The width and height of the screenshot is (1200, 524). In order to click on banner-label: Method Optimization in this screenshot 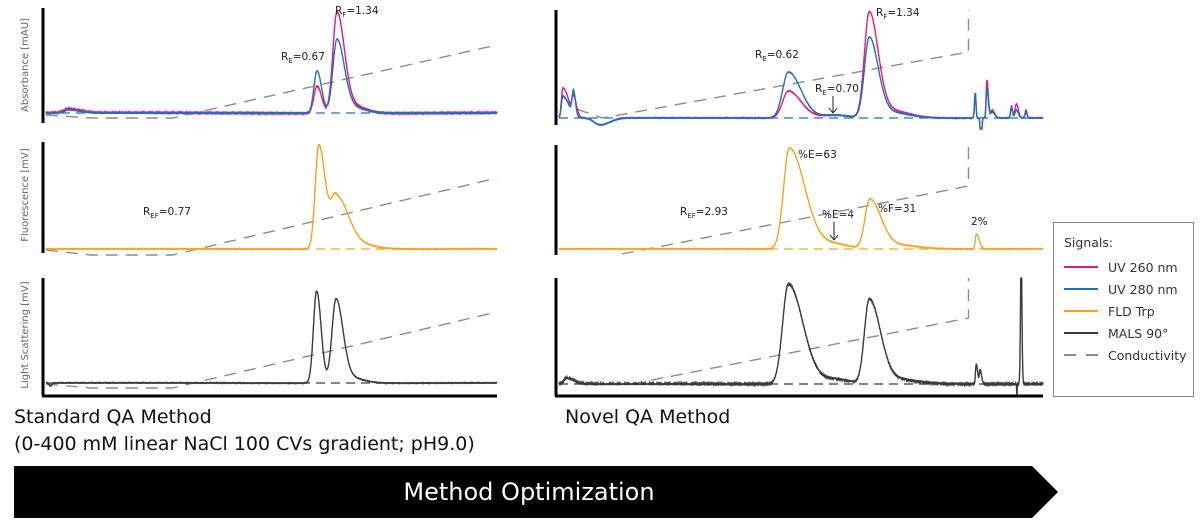, I will do `click(529, 492)`.